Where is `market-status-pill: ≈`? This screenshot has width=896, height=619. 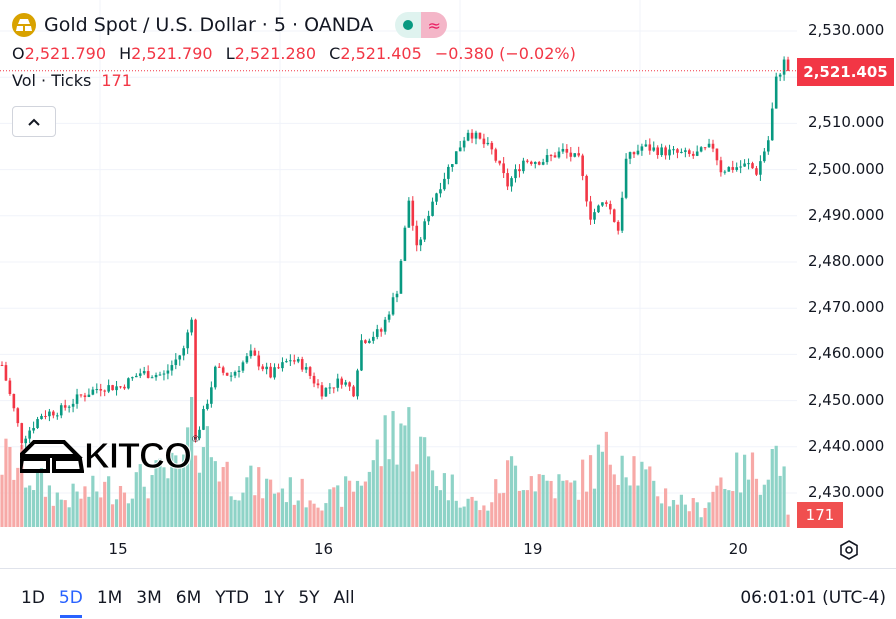 market-status-pill: ≈ is located at coordinates (421, 25).